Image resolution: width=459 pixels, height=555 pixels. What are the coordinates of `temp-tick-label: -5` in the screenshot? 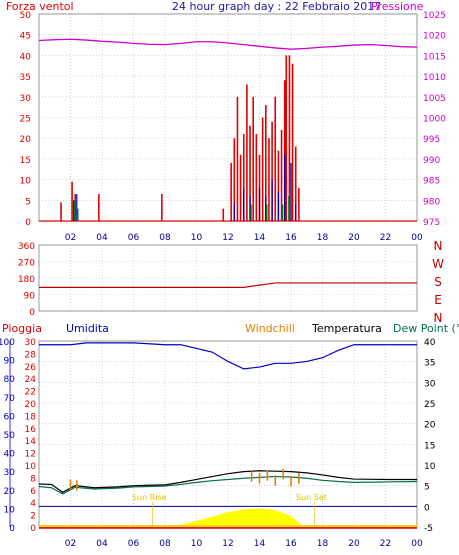 It's located at (428, 529).